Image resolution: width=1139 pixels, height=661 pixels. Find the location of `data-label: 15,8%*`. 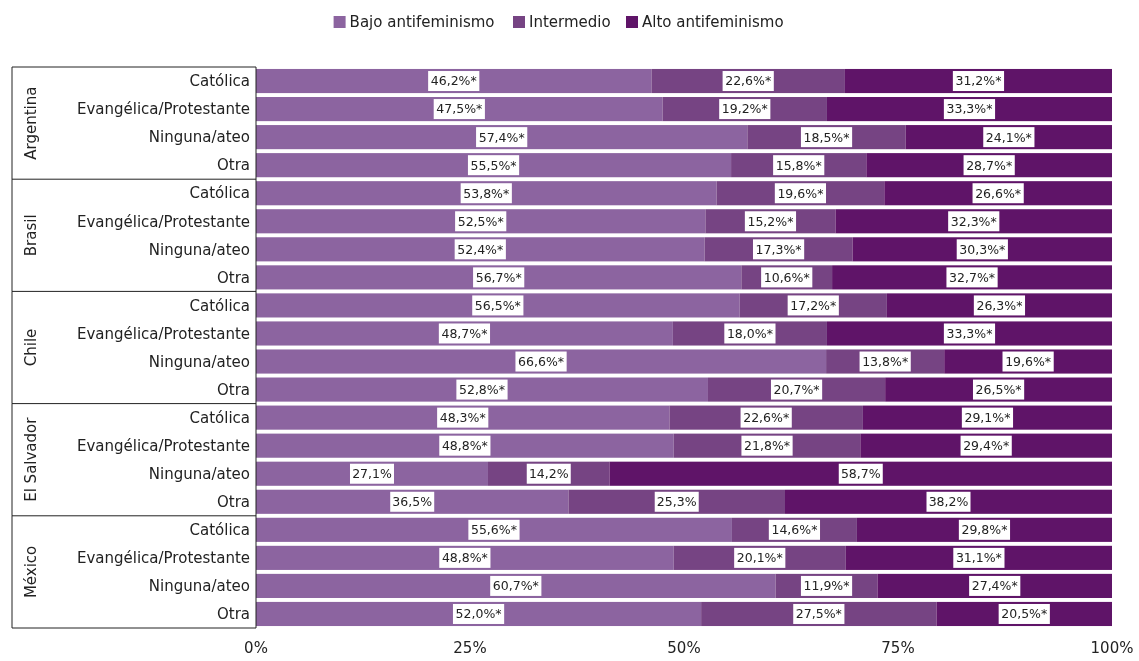

data-label: 15,8%* is located at coordinates (798, 165).